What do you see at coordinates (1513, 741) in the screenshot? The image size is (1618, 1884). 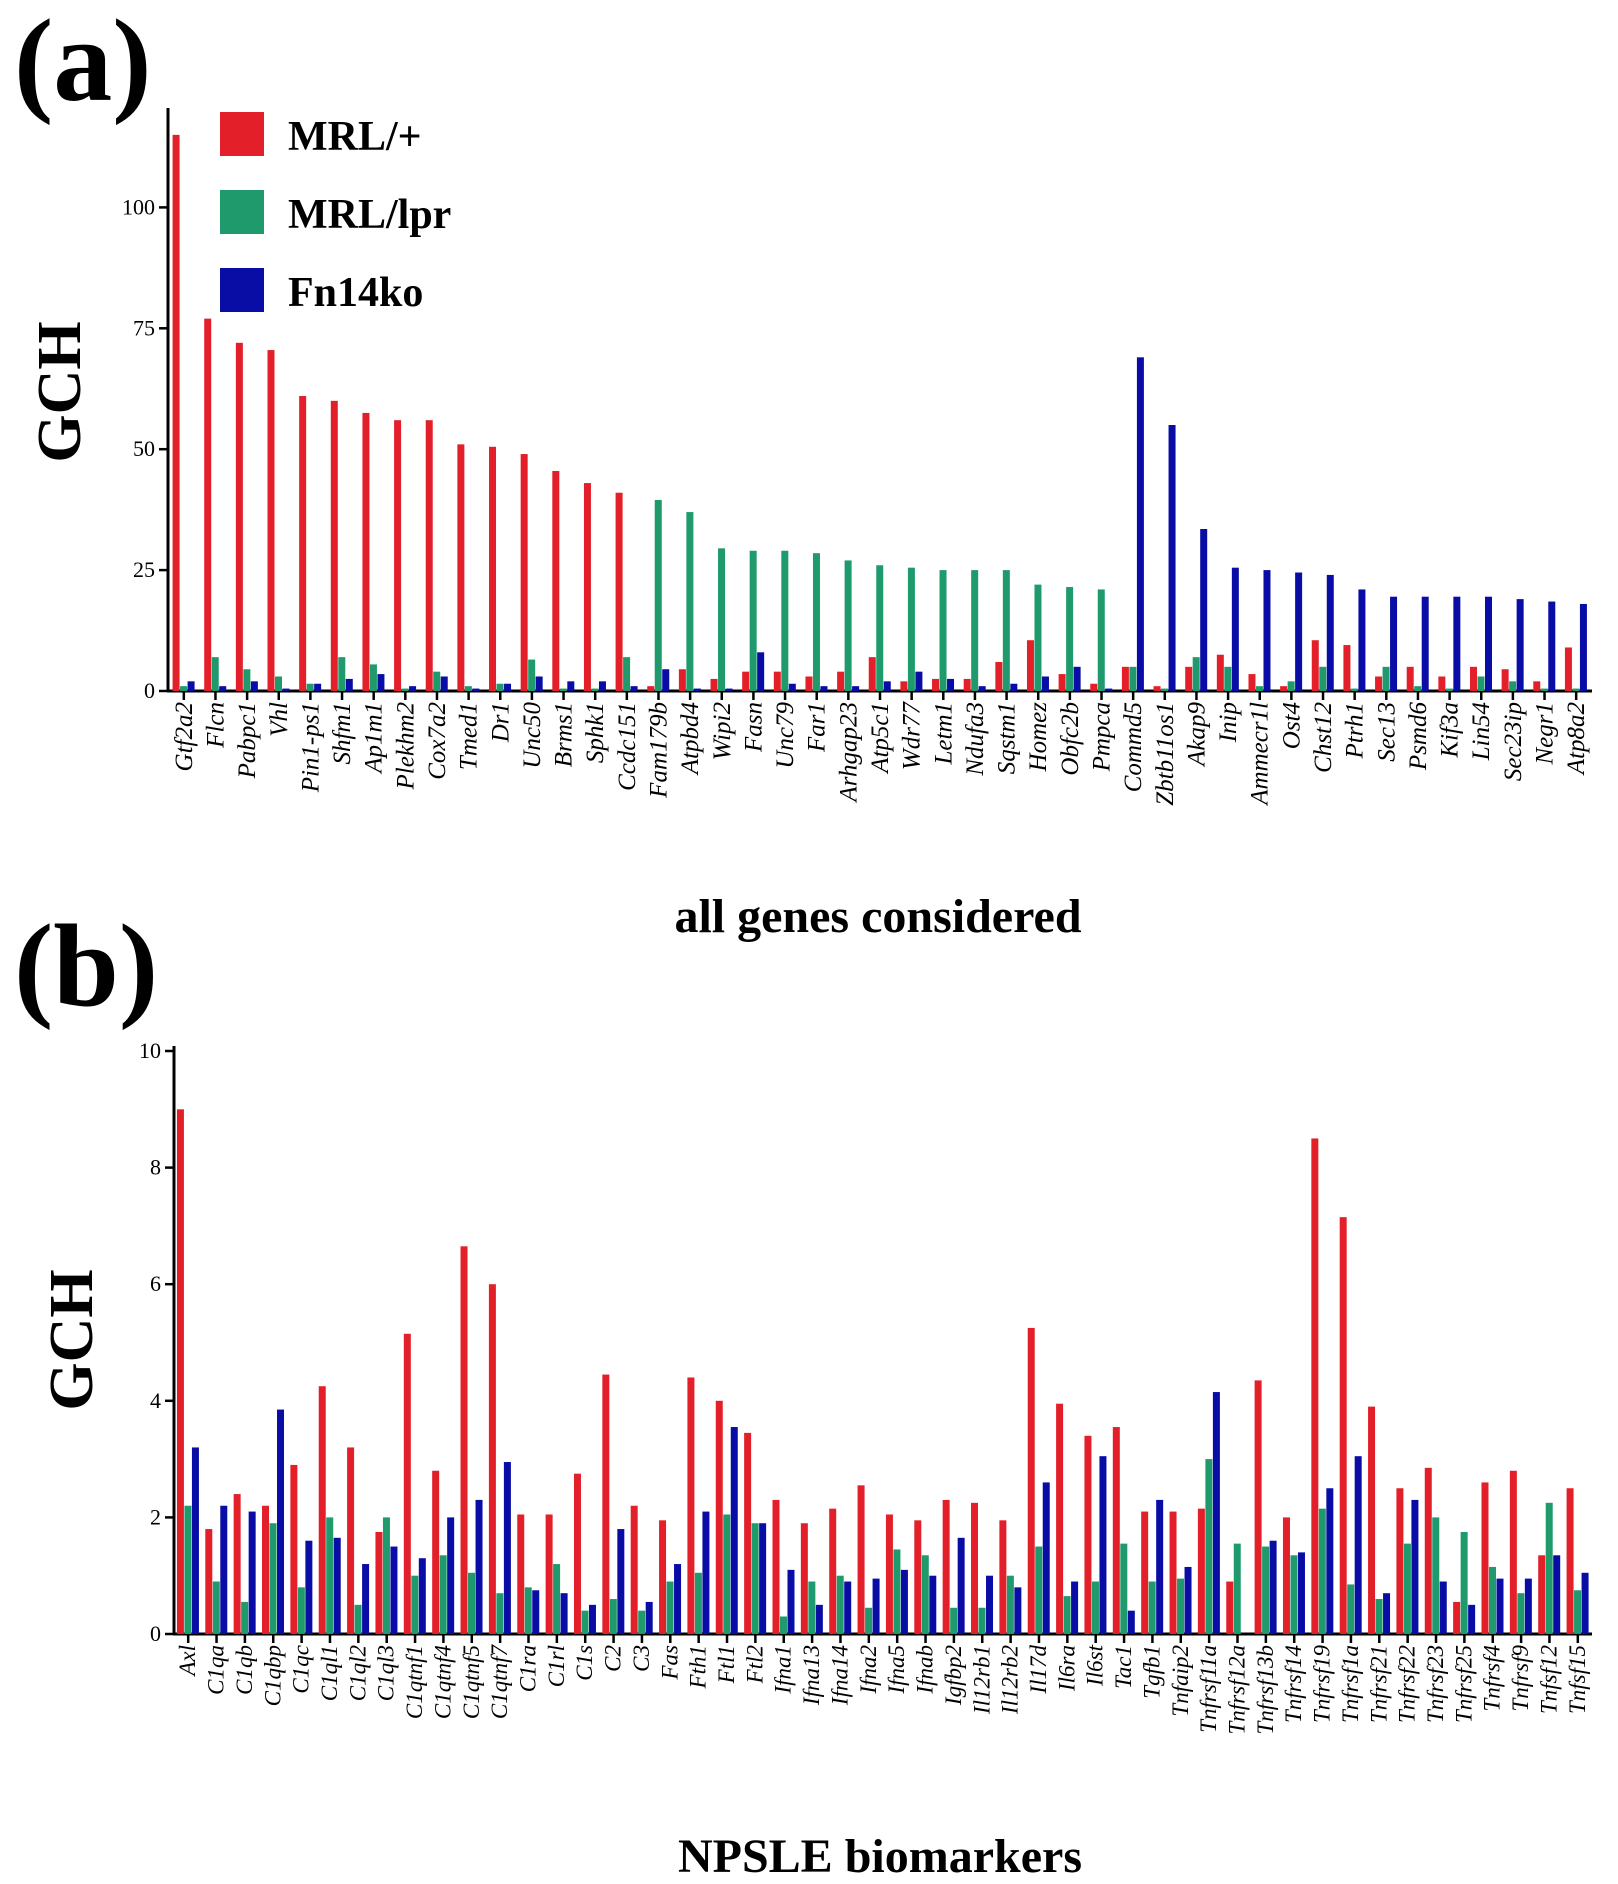 I see `x-tick-label-sec23ip: Sec23ip` at bounding box center [1513, 741].